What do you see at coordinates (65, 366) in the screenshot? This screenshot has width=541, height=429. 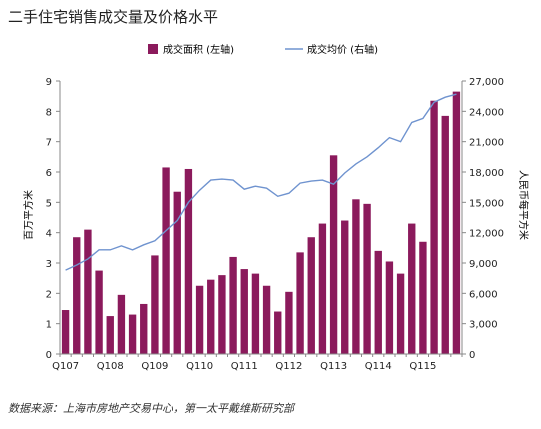 I see `x-tick-label: Q107` at bounding box center [65, 366].